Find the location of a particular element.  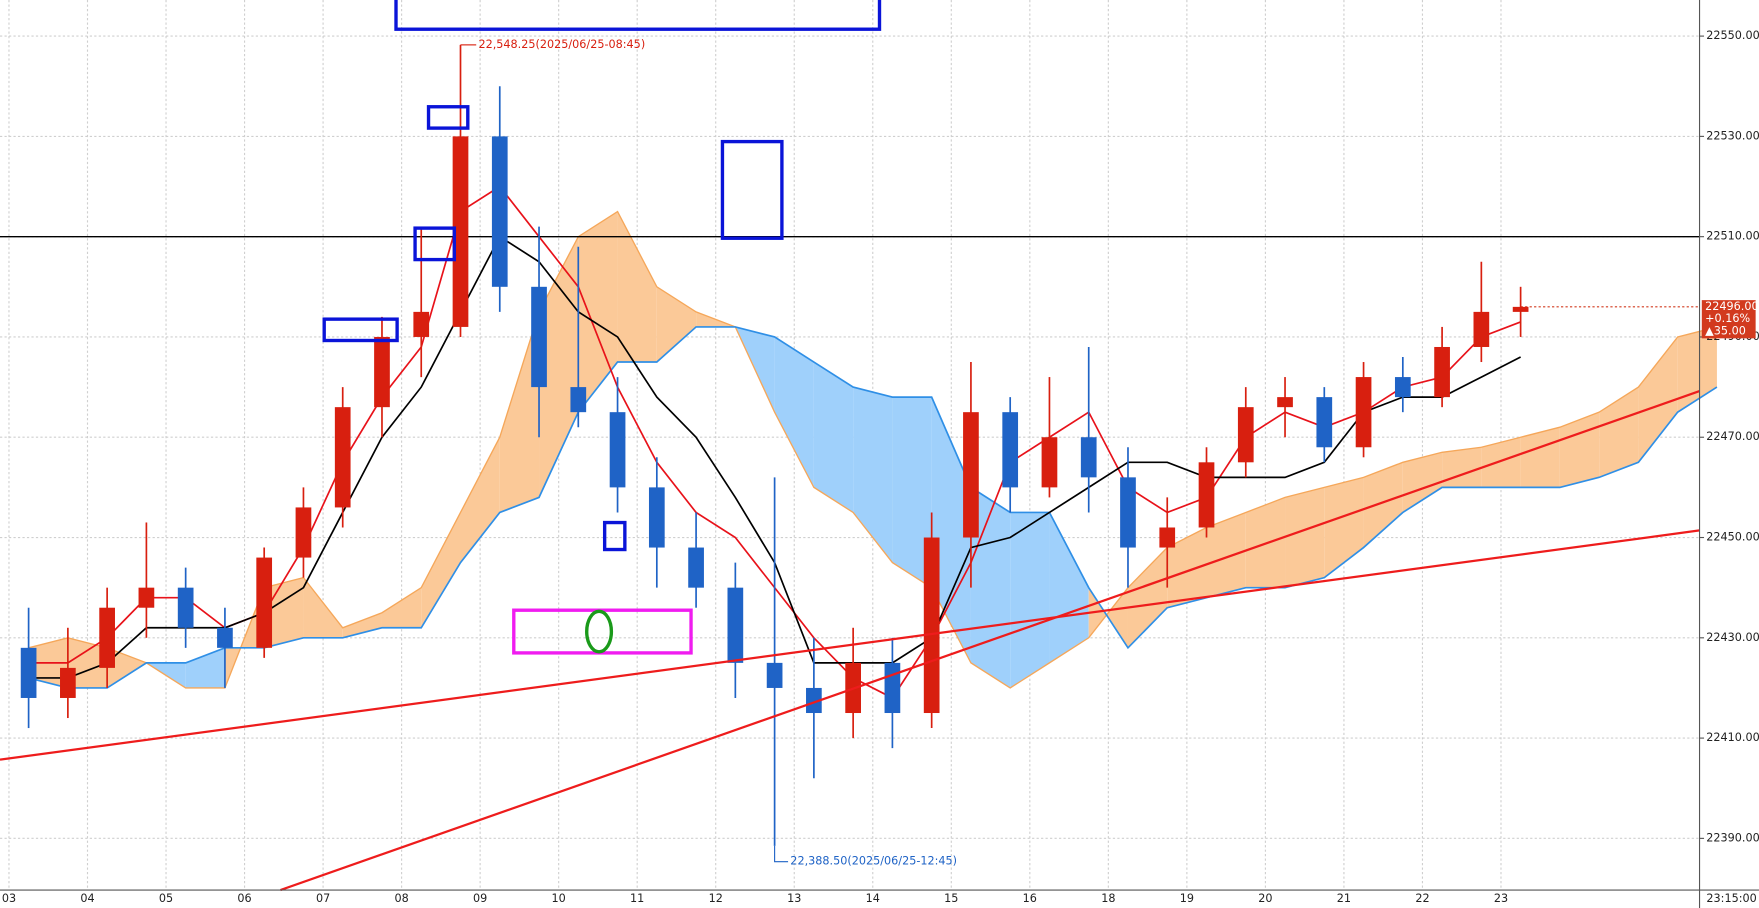

x-tick-label: 06 is located at coordinates (244, 898).